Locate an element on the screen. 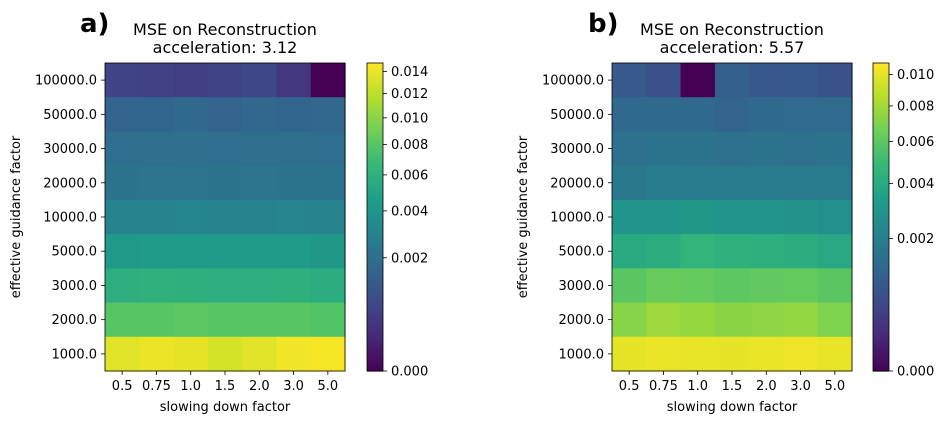  panel-a-xticks: 0.5 0.75 1.0 1.5 2.0 3.0 5.0 is located at coordinates (225, 382).